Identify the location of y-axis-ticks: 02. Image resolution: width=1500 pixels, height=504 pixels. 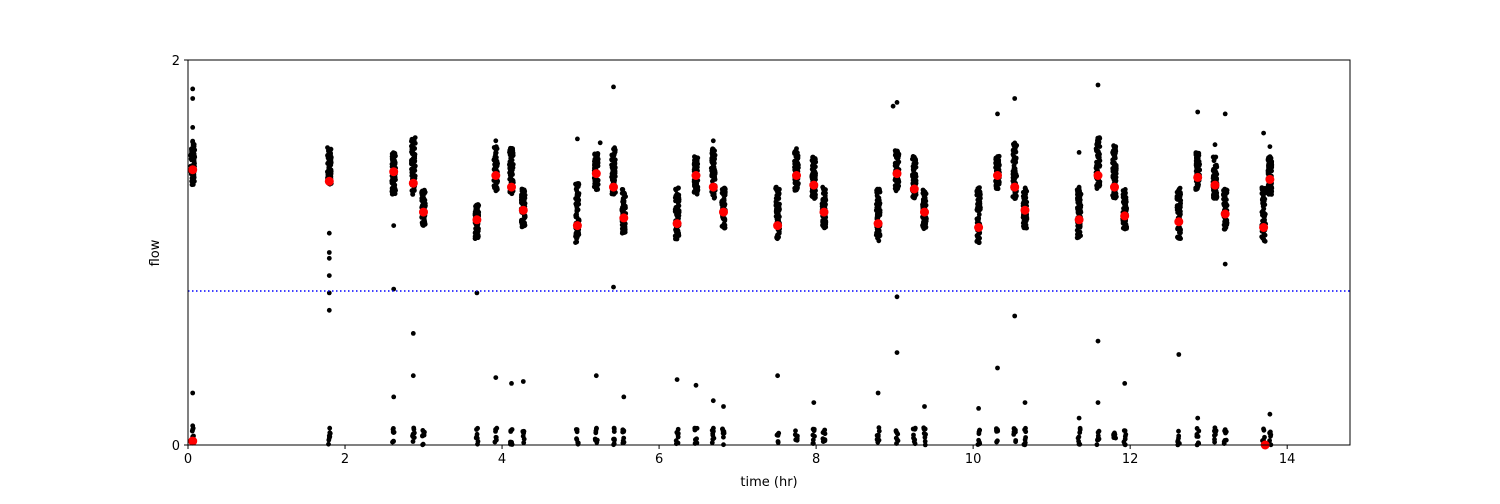
(180, 254).